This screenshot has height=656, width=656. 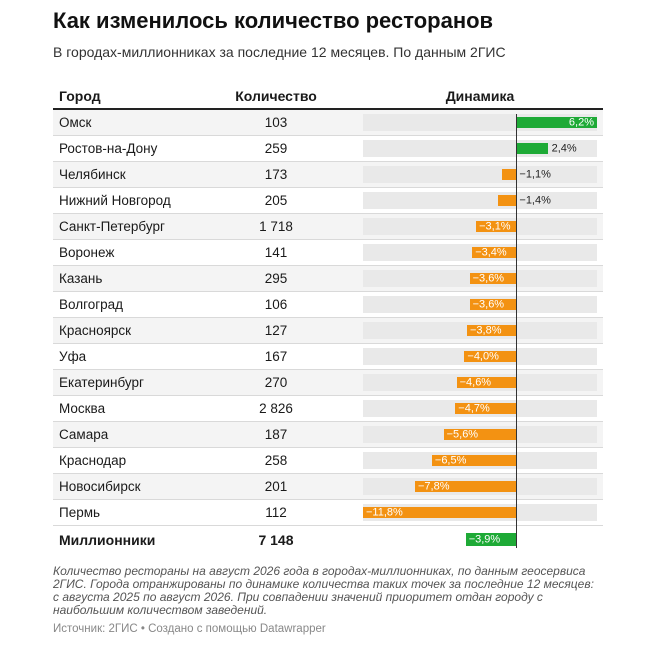 I want to click on chart-title: Как изменилось количество ресторанов, so click(x=273, y=20).